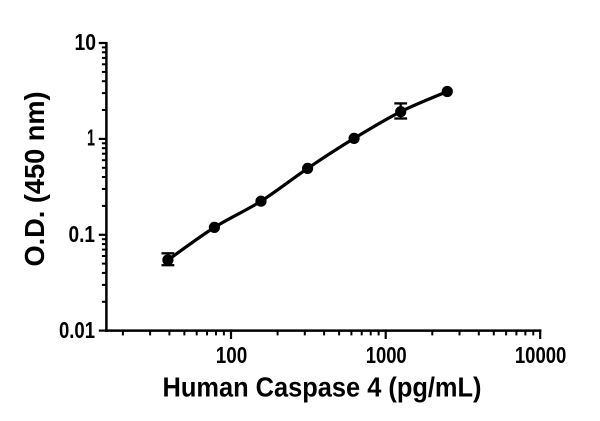 The width and height of the screenshot is (600, 421). I want to click on svg-text: Human Caspase 4 (pg/mL), so click(322, 387).